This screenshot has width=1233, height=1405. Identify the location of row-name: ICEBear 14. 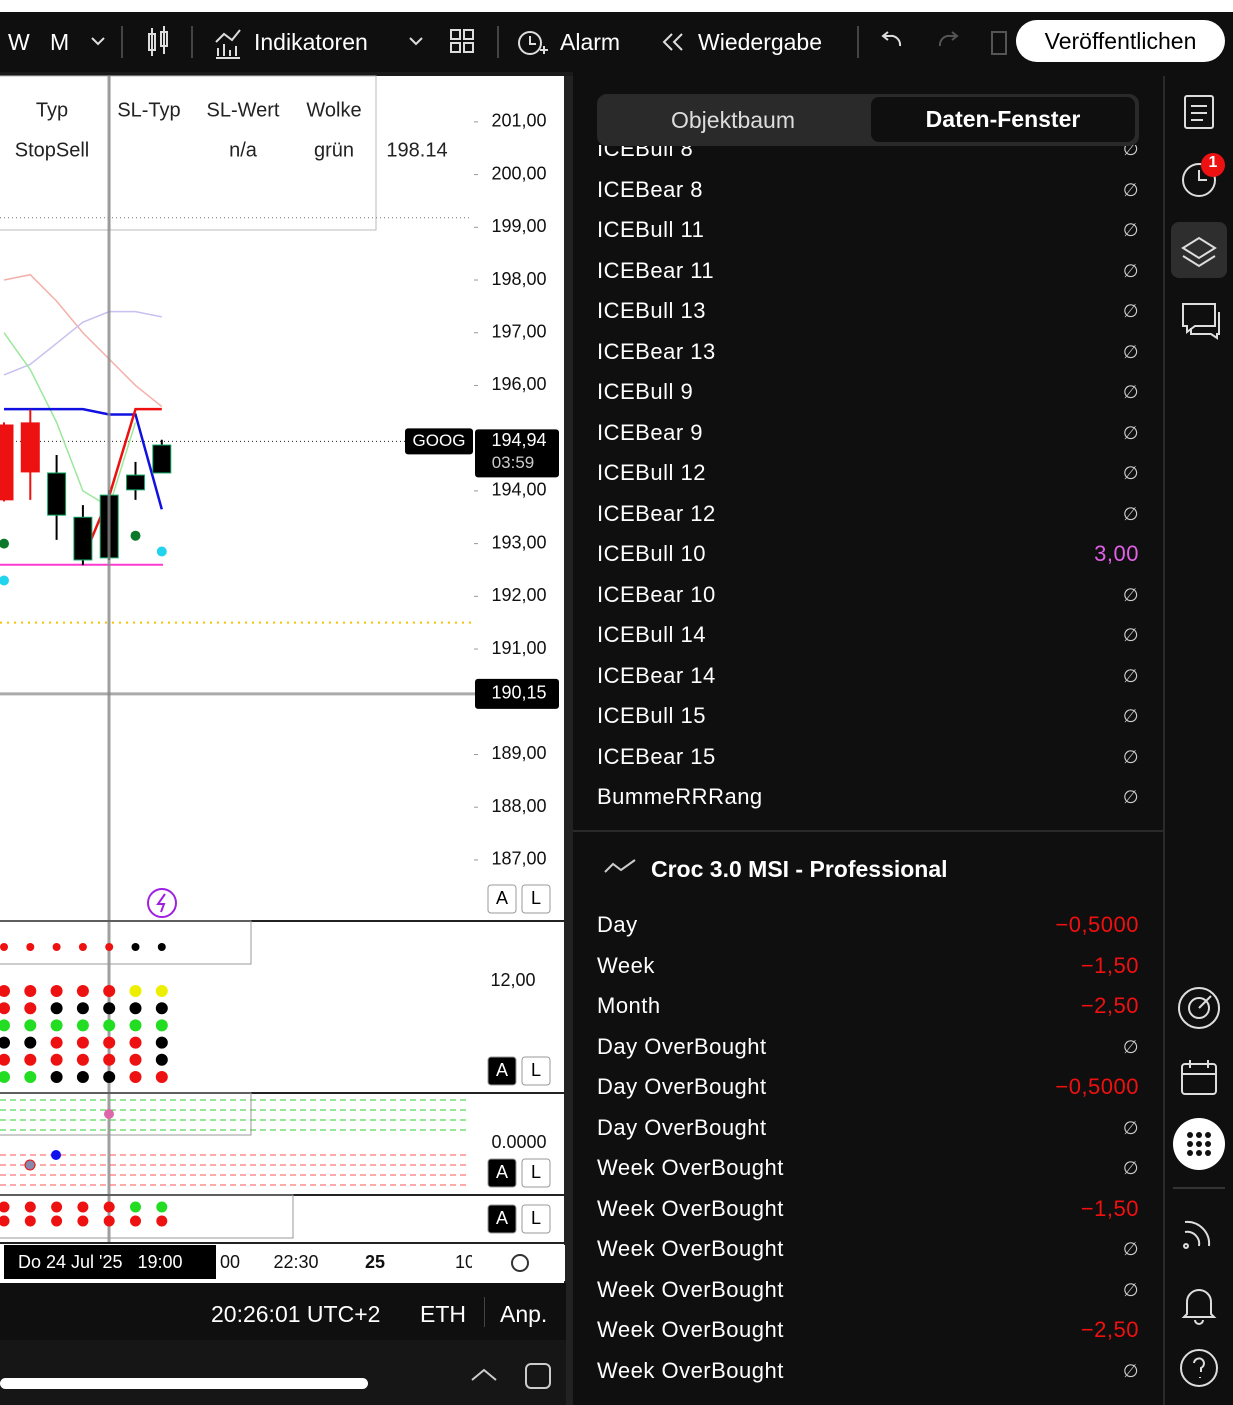
(656, 675).